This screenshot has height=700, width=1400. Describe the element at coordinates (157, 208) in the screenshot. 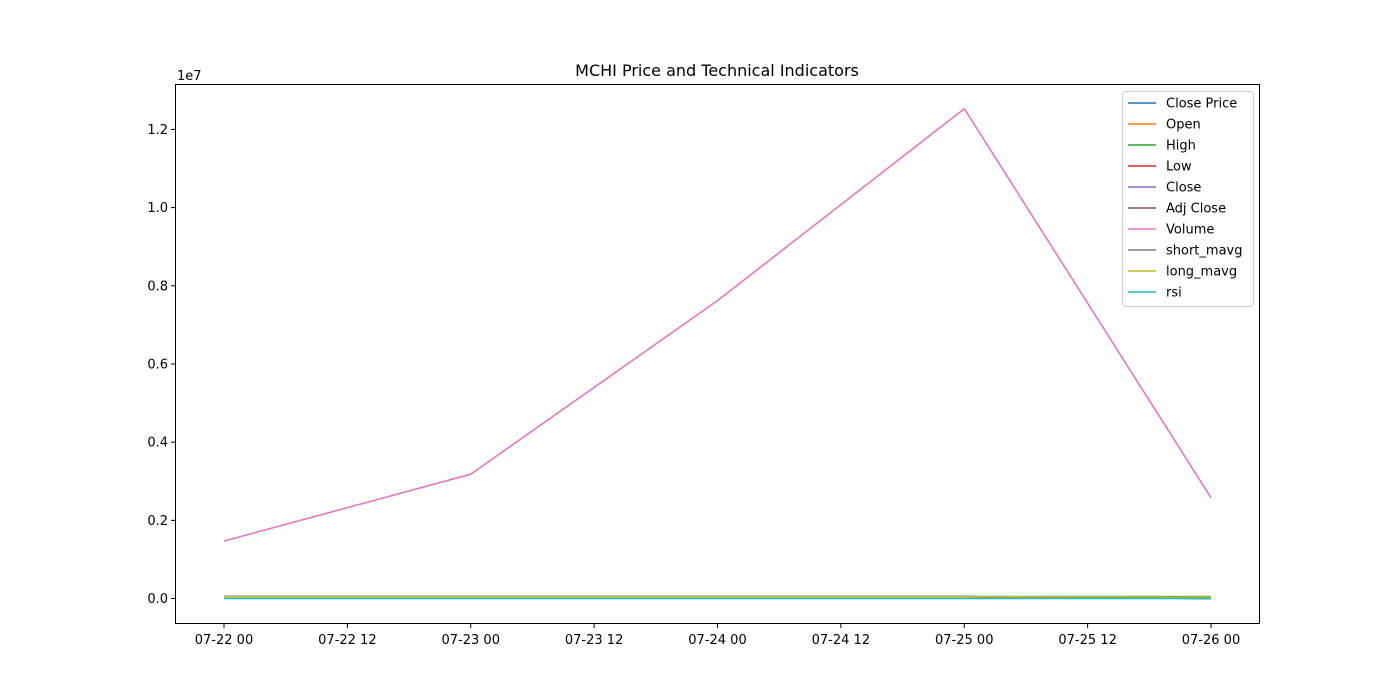

I see `y-tick-label: 1.0` at that location.